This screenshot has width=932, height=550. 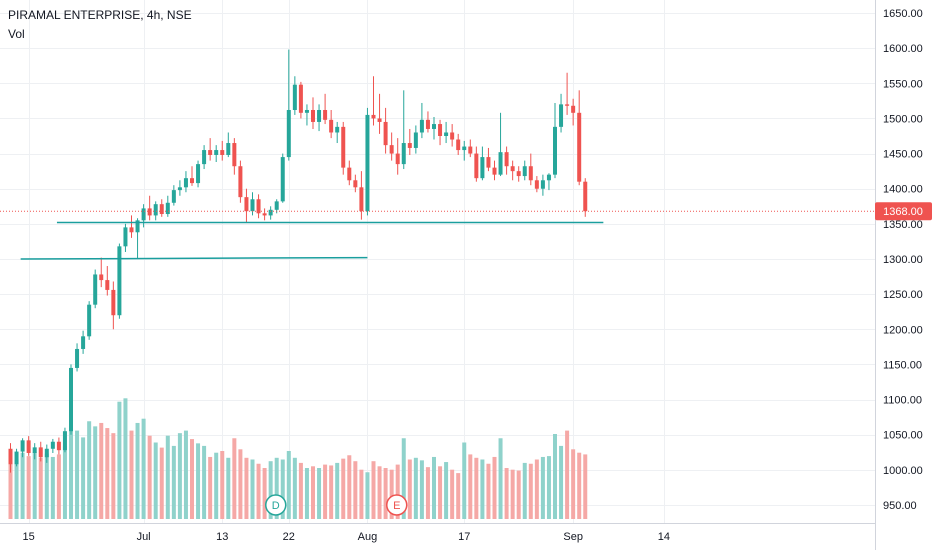 What do you see at coordinates (368, 537) in the screenshot?
I see `x-tick-label: Aug` at bounding box center [368, 537].